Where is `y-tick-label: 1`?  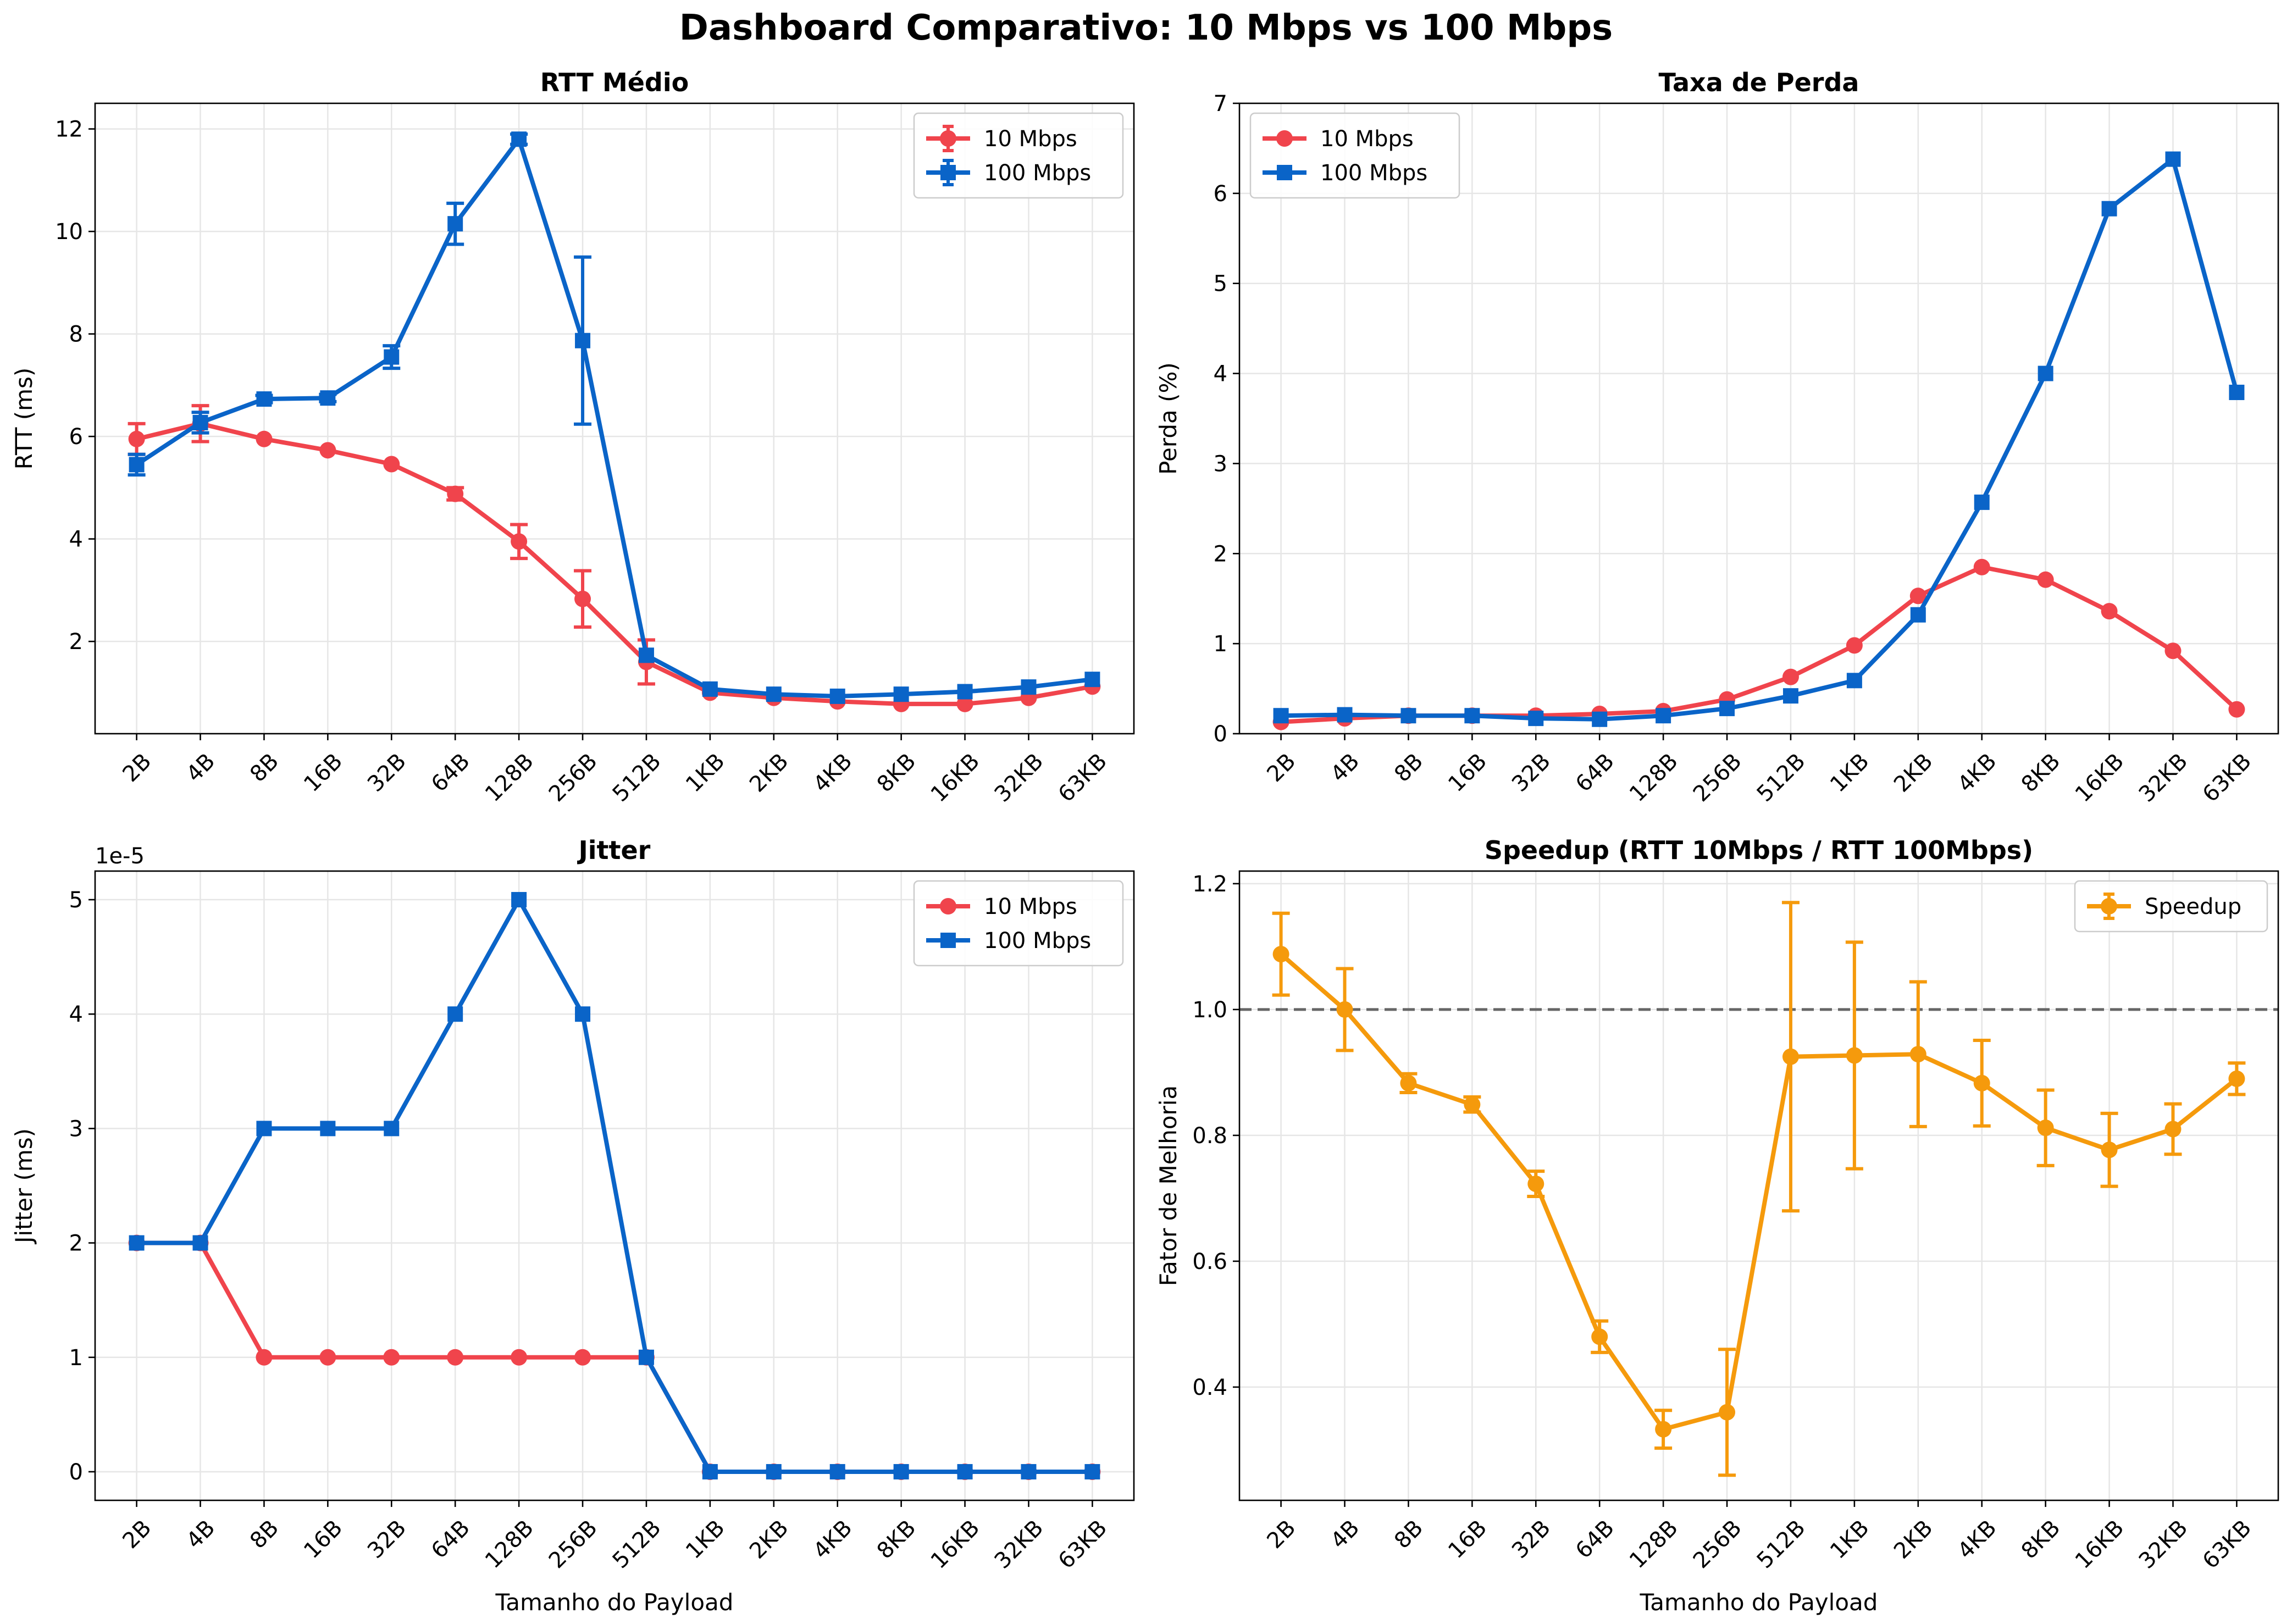 y-tick-label: 1 is located at coordinates (76, 1358).